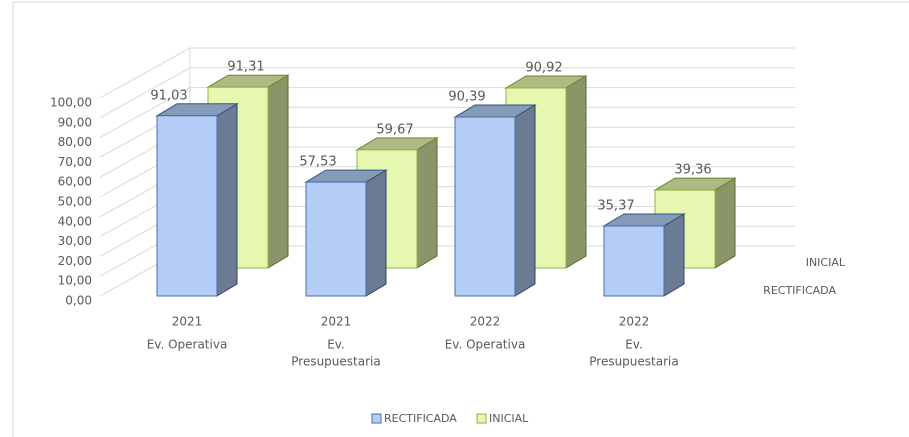 The height and width of the screenshot is (437, 909). What do you see at coordinates (394, 129) in the screenshot?
I see `data-label: 59,67` at bounding box center [394, 129].